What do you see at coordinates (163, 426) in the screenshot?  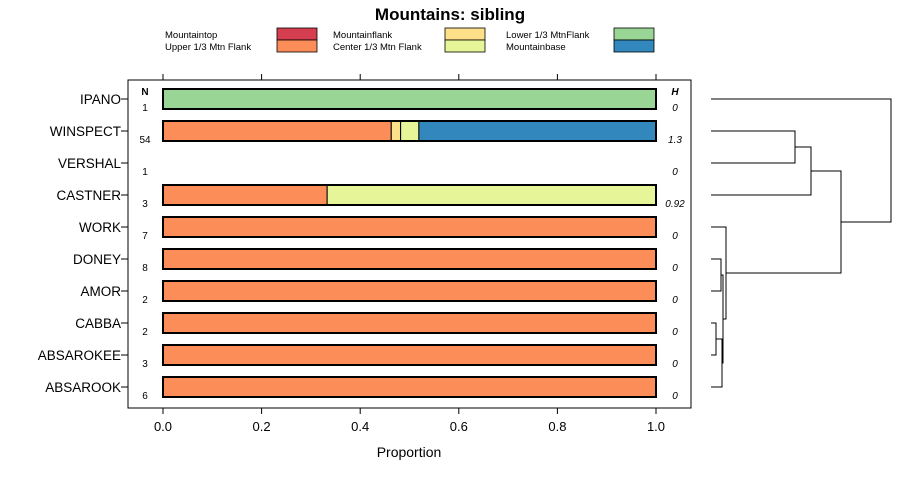 I see `x-tick-label: 0.0` at bounding box center [163, 426].